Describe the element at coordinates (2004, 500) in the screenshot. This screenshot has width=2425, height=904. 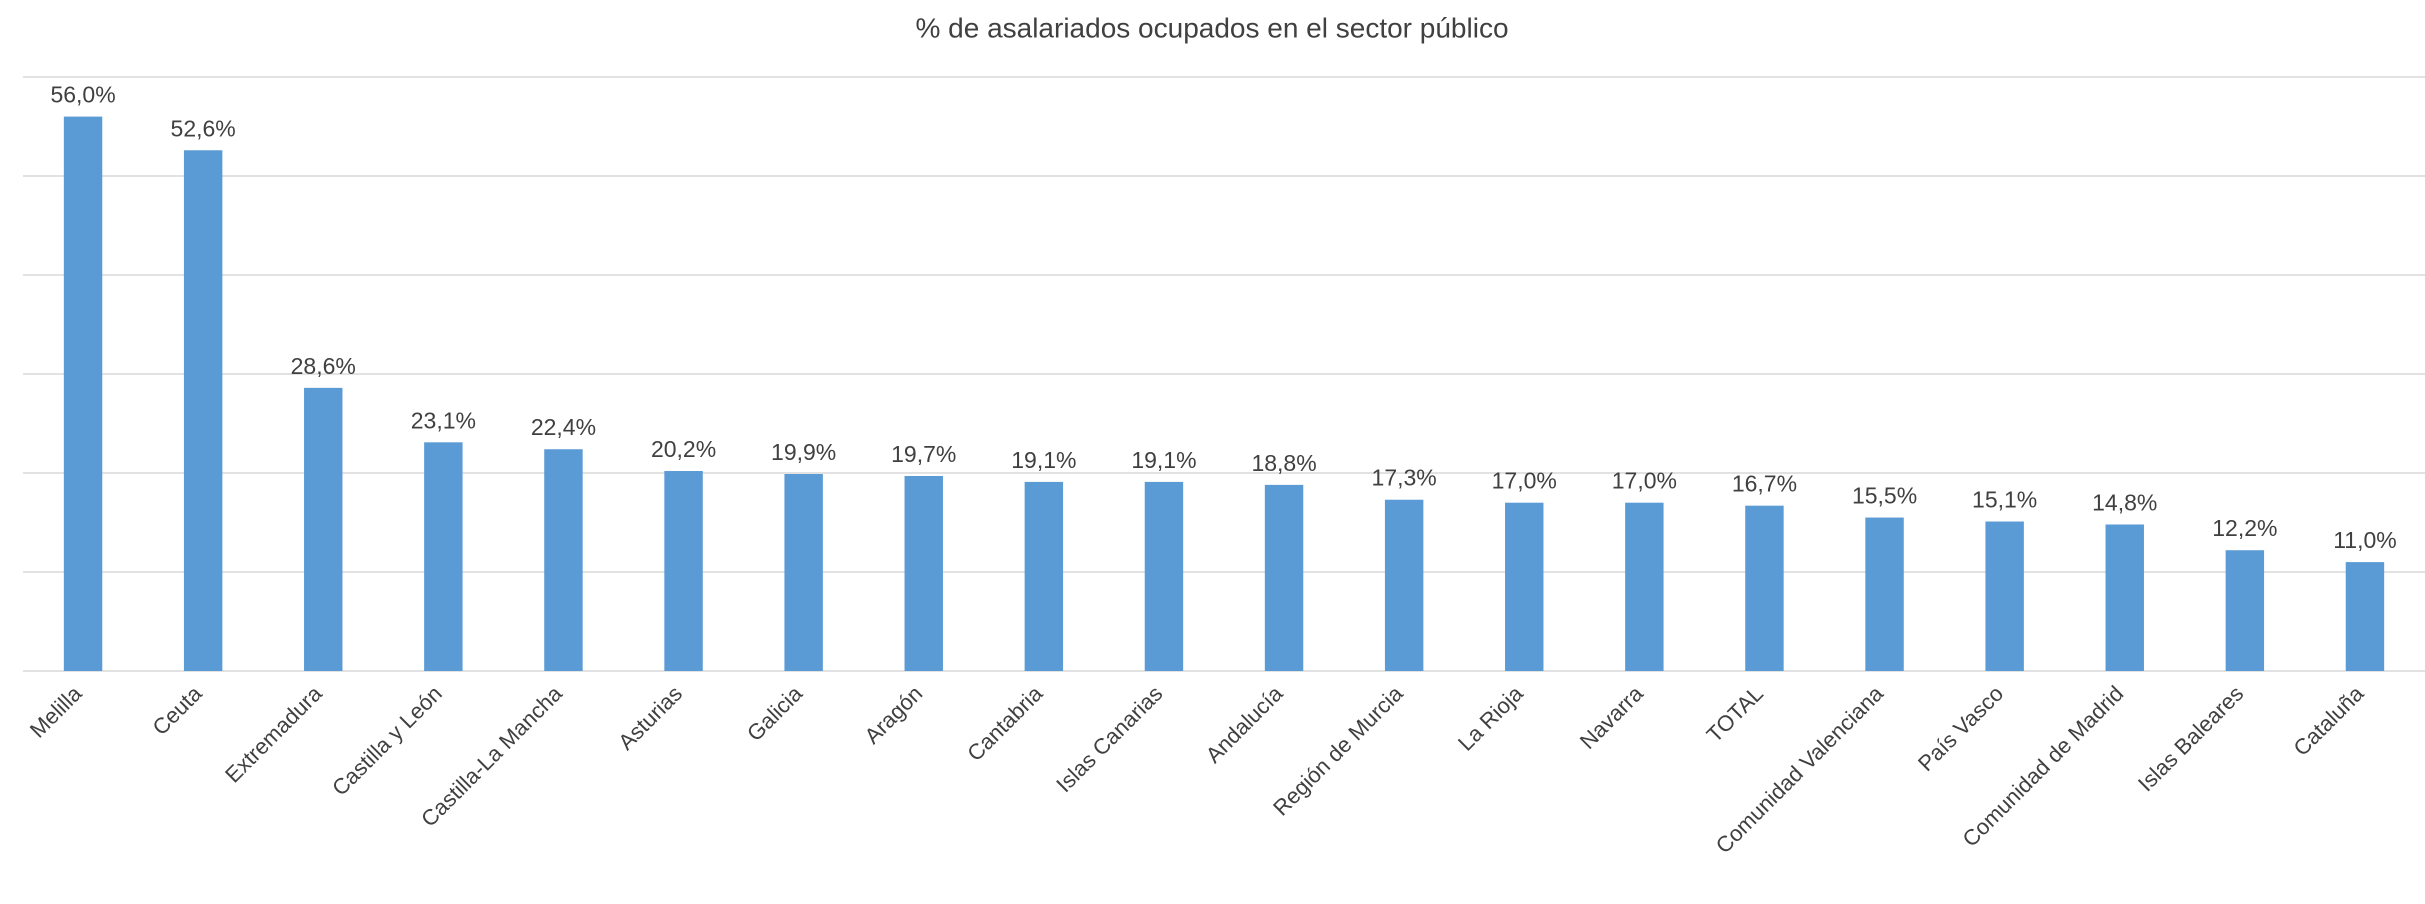
I see `data-label: 15,1%` at that location.